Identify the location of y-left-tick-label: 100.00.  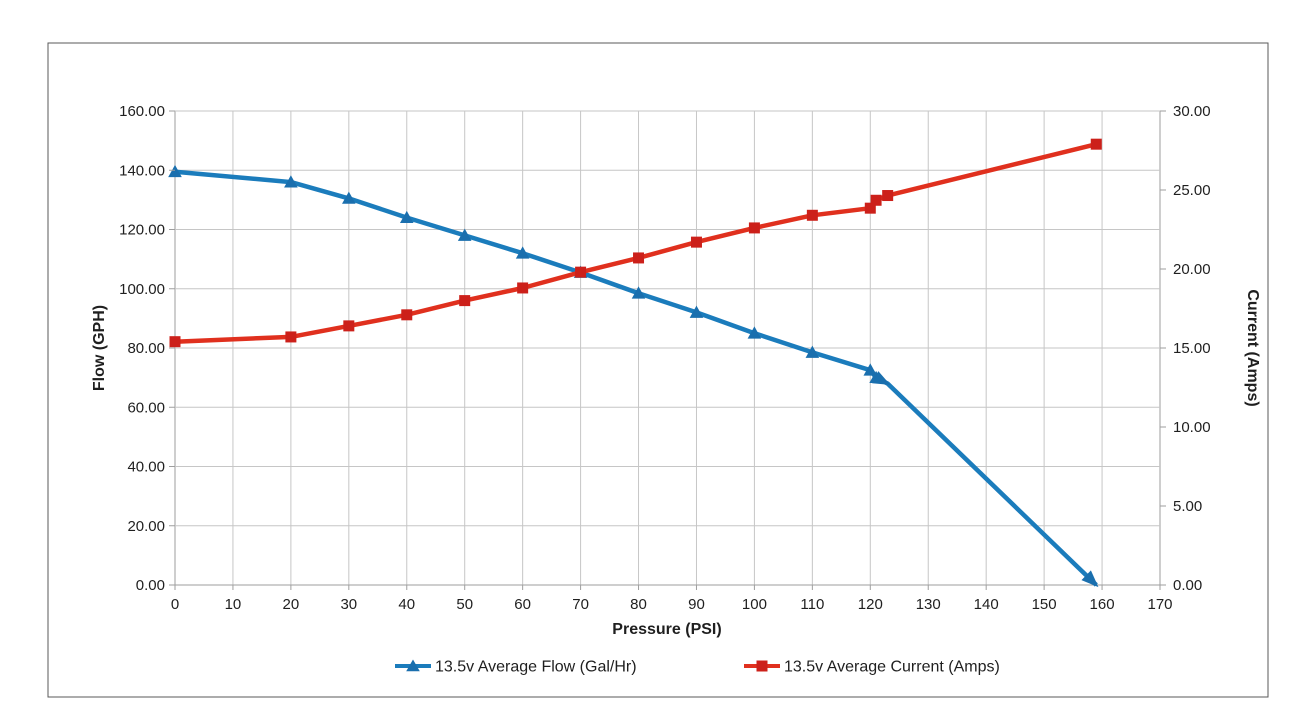
(142, 289).